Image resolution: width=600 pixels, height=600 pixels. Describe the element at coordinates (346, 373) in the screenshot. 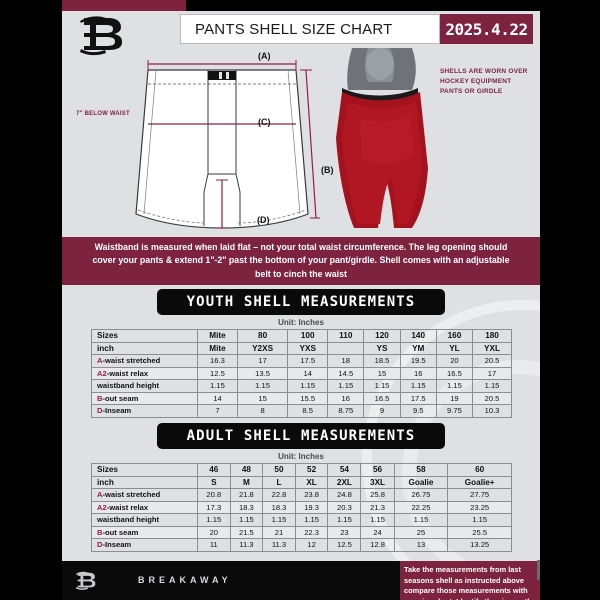

I see `table-cell: 14.5` at that location.